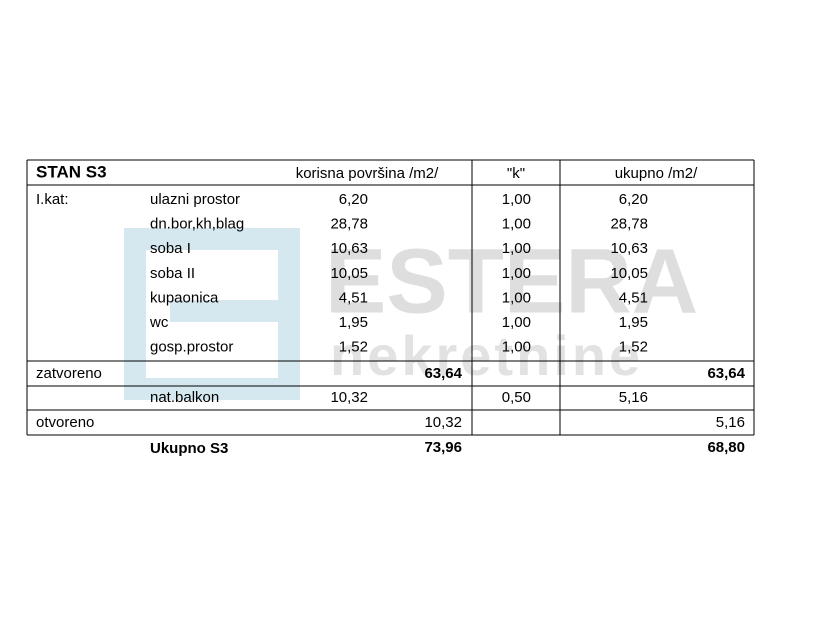  I want to click on area: 1,52, so click(353, 347).